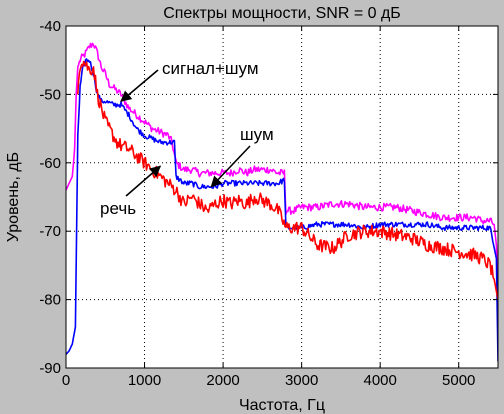 Image resolution: width=504 pixels, height=414 pixels. What do you see at coordinates (144, 380) in the screenshot?
I see `x-tick-label: 1000` at bounding box center [144, 380].